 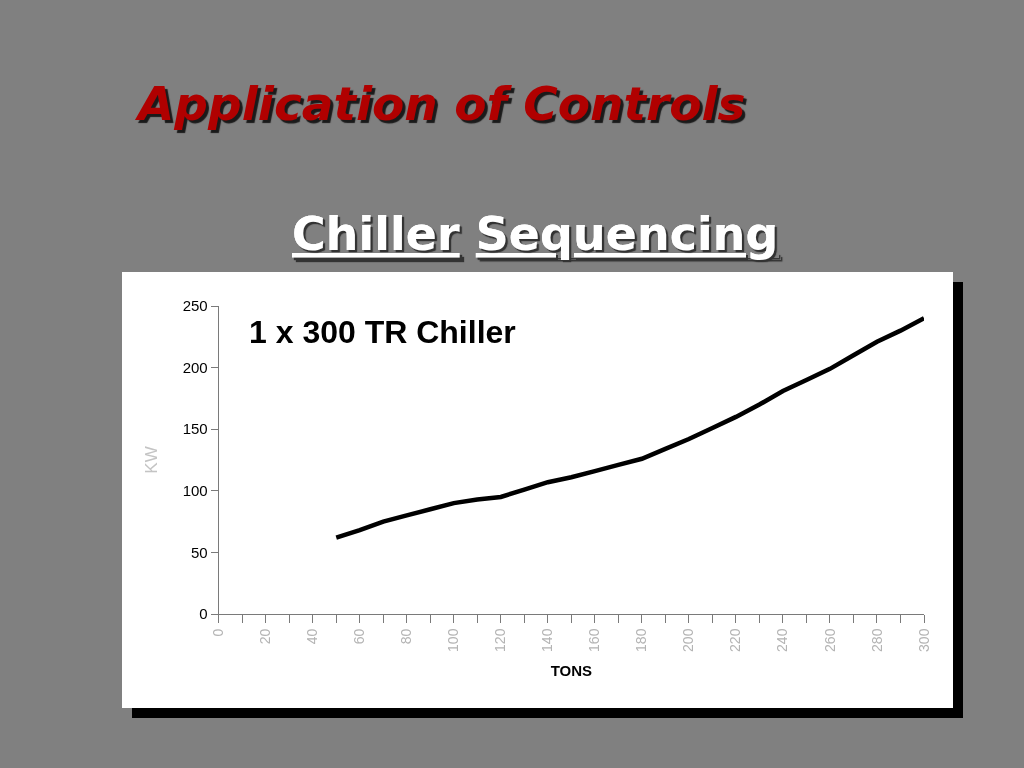 I want to click on chart-subtitle: Chiller Sequencing, so click(x=535, y=234).